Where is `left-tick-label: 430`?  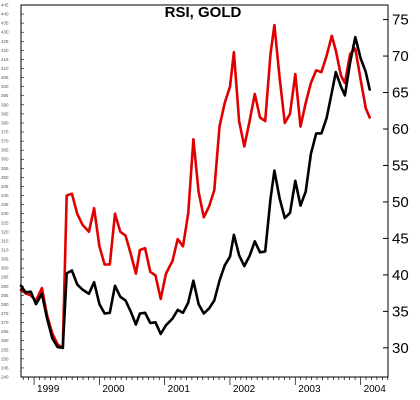
left-tick-label: 430 is located at coordinates (5, 32).